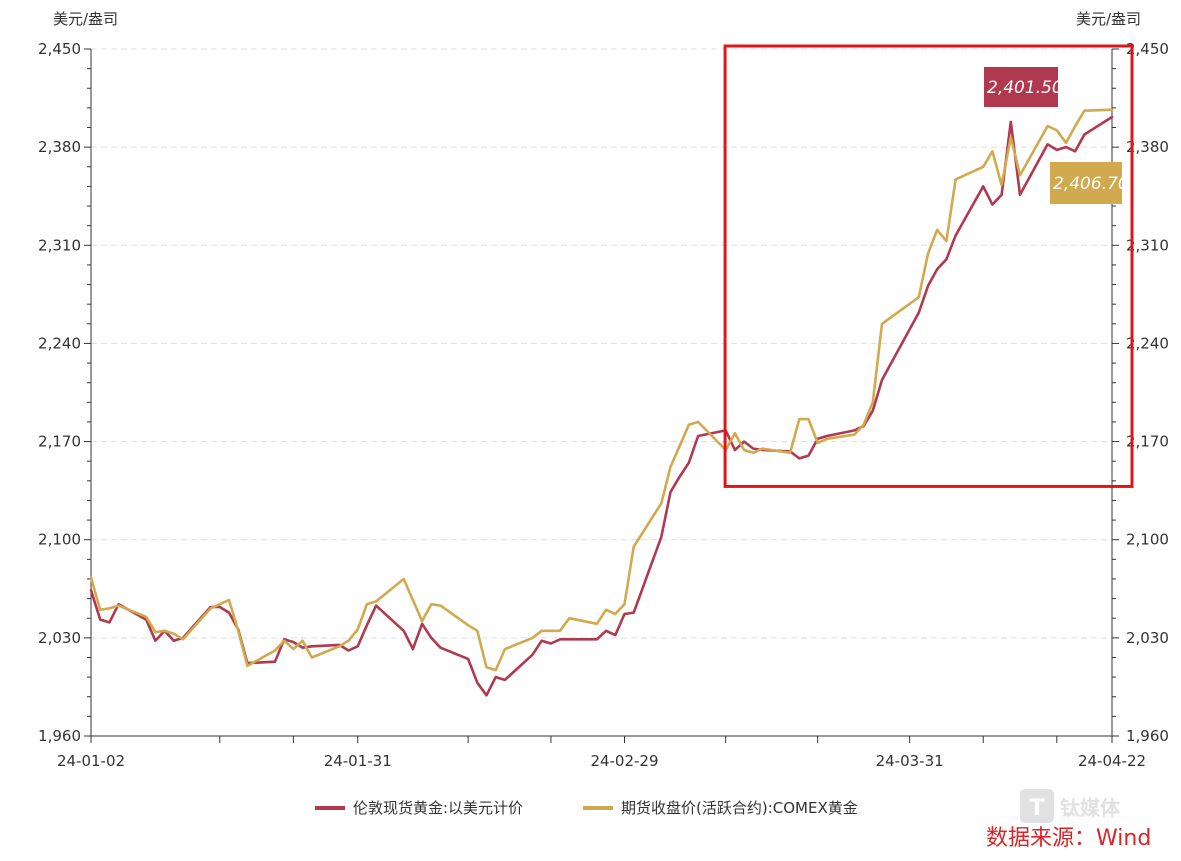 The width and height of the screenshot is (1181, 861). I want to click on y-tick-label-right: 2,100, so click(1147, 540).